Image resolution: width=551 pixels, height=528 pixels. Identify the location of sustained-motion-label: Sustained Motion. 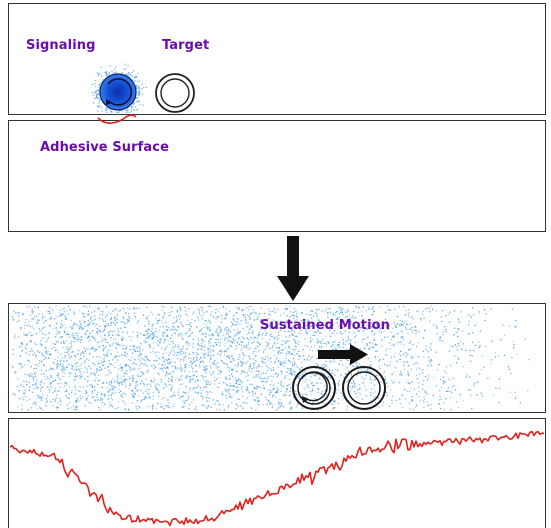
(325, 325).